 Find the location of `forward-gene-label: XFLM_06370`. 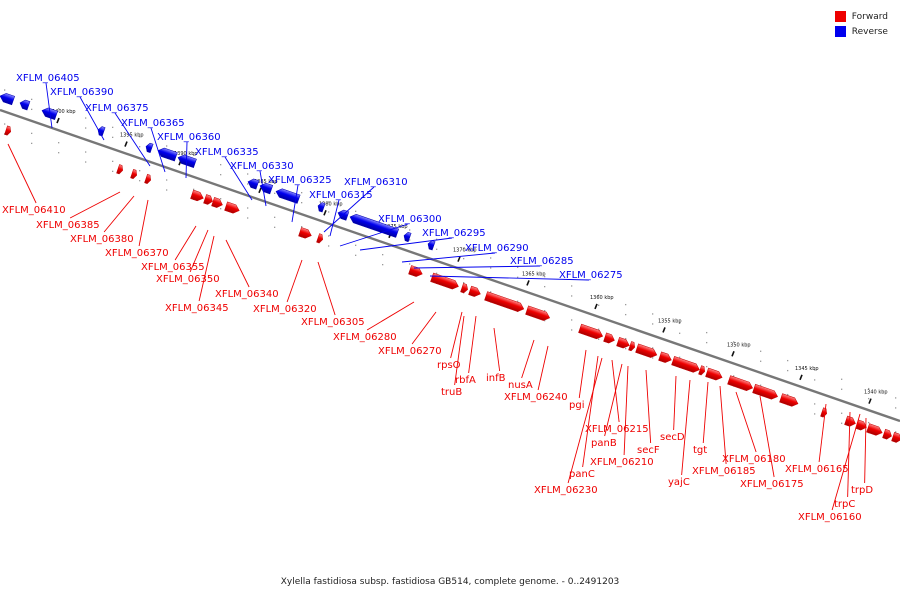

forward-gene-label: XFLM_06370 is located at coordinates (137, 253).